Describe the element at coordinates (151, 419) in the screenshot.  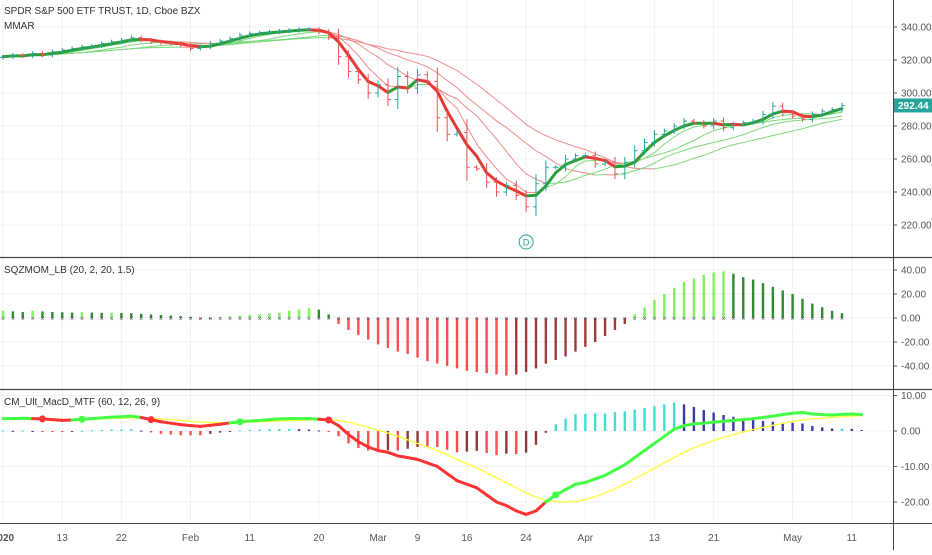
I see `macd-cross-dot` at that location.